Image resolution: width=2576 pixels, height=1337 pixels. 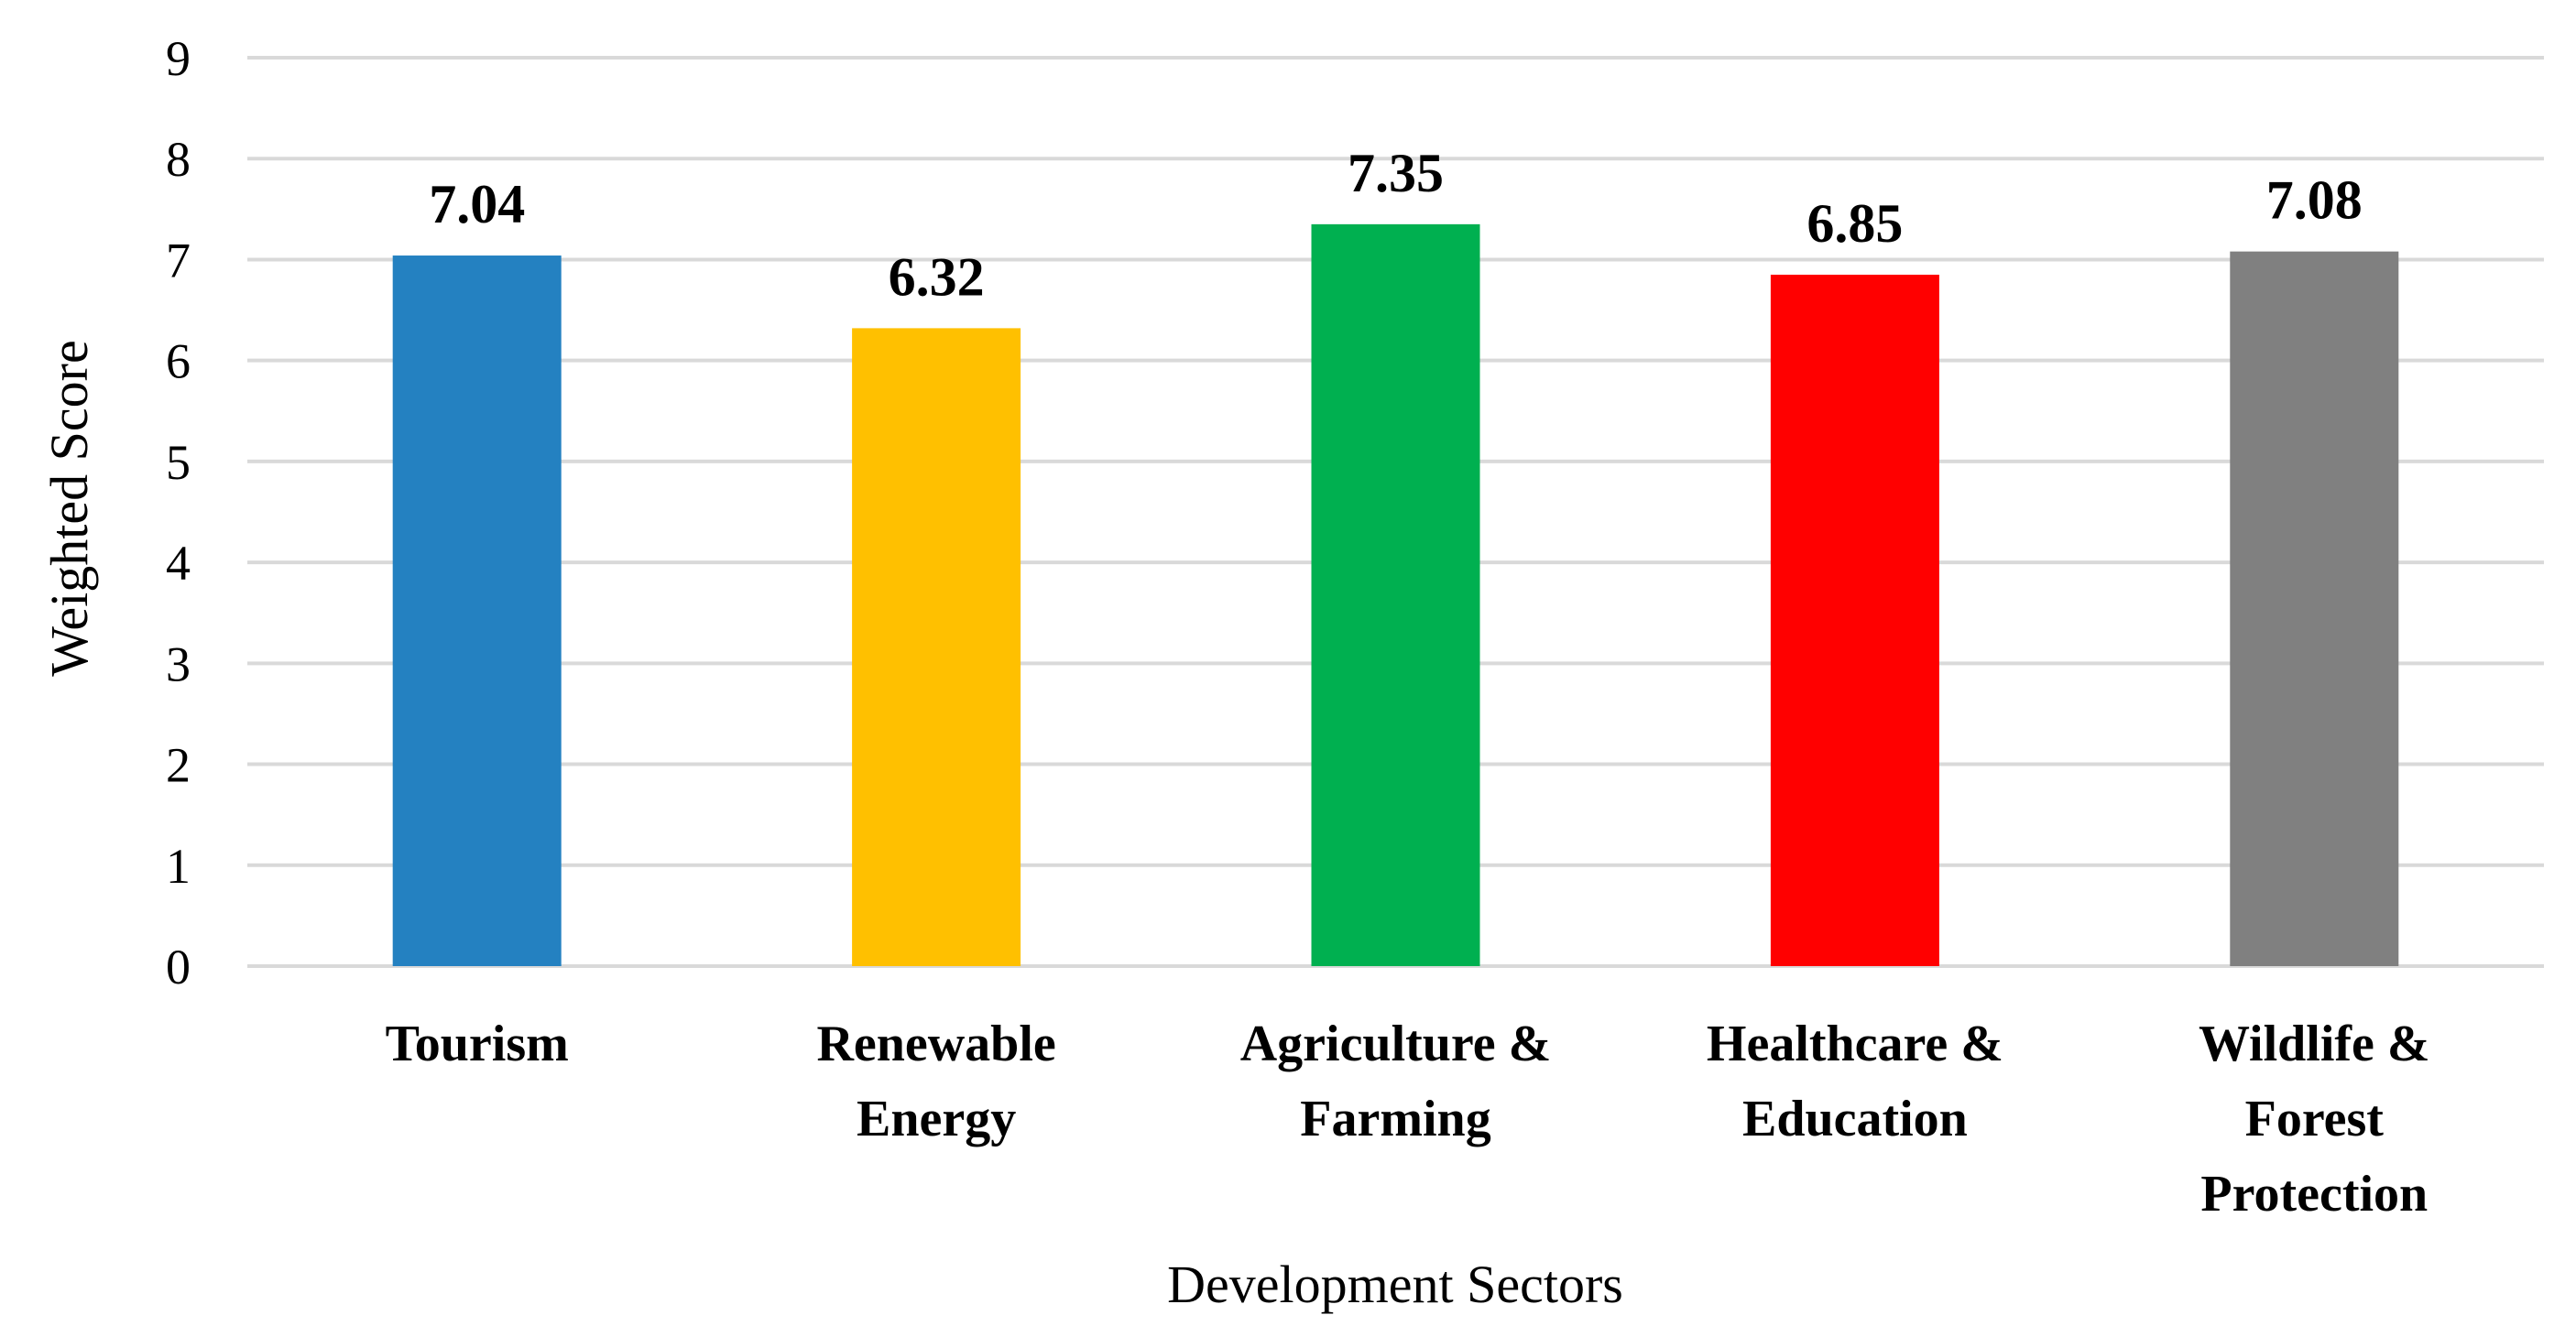 What do you see at coordinates (179, 563) in the screenshot?
I see `y-tick-label: 4` at bounding box center [179, 563].